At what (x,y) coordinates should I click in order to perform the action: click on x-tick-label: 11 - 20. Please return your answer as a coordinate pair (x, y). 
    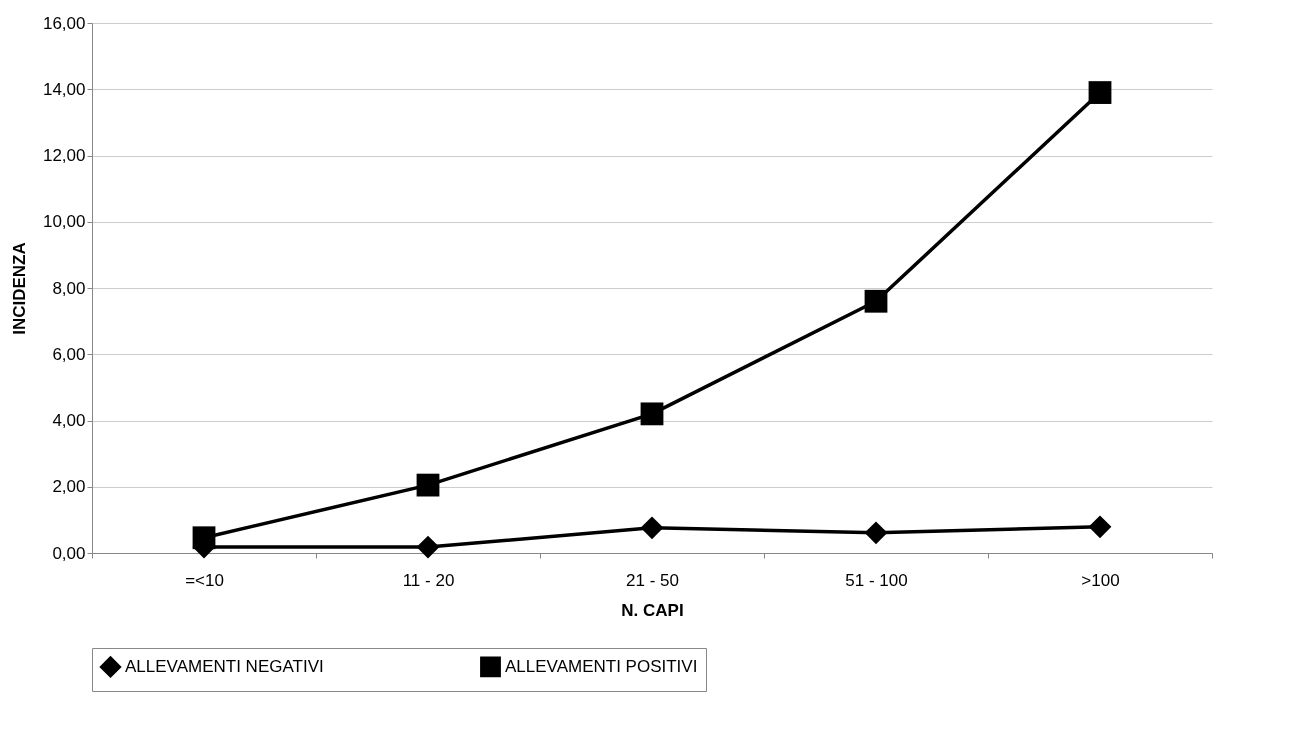
    Looking at the image, I should click on (428, 580).